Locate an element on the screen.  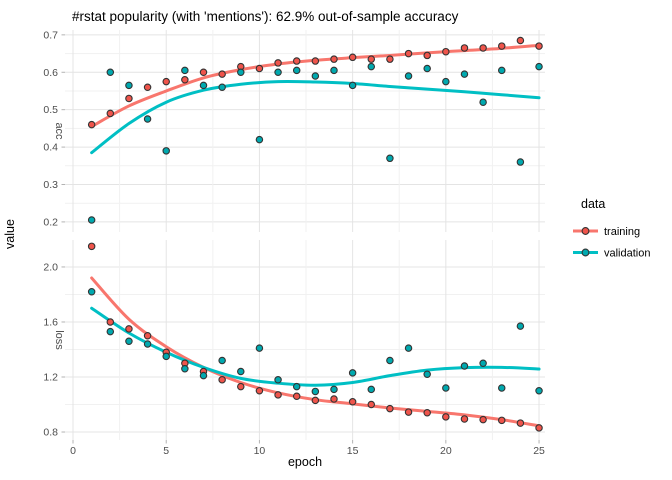
facet-strip-acc: acc is located at coordinates (59, 131).